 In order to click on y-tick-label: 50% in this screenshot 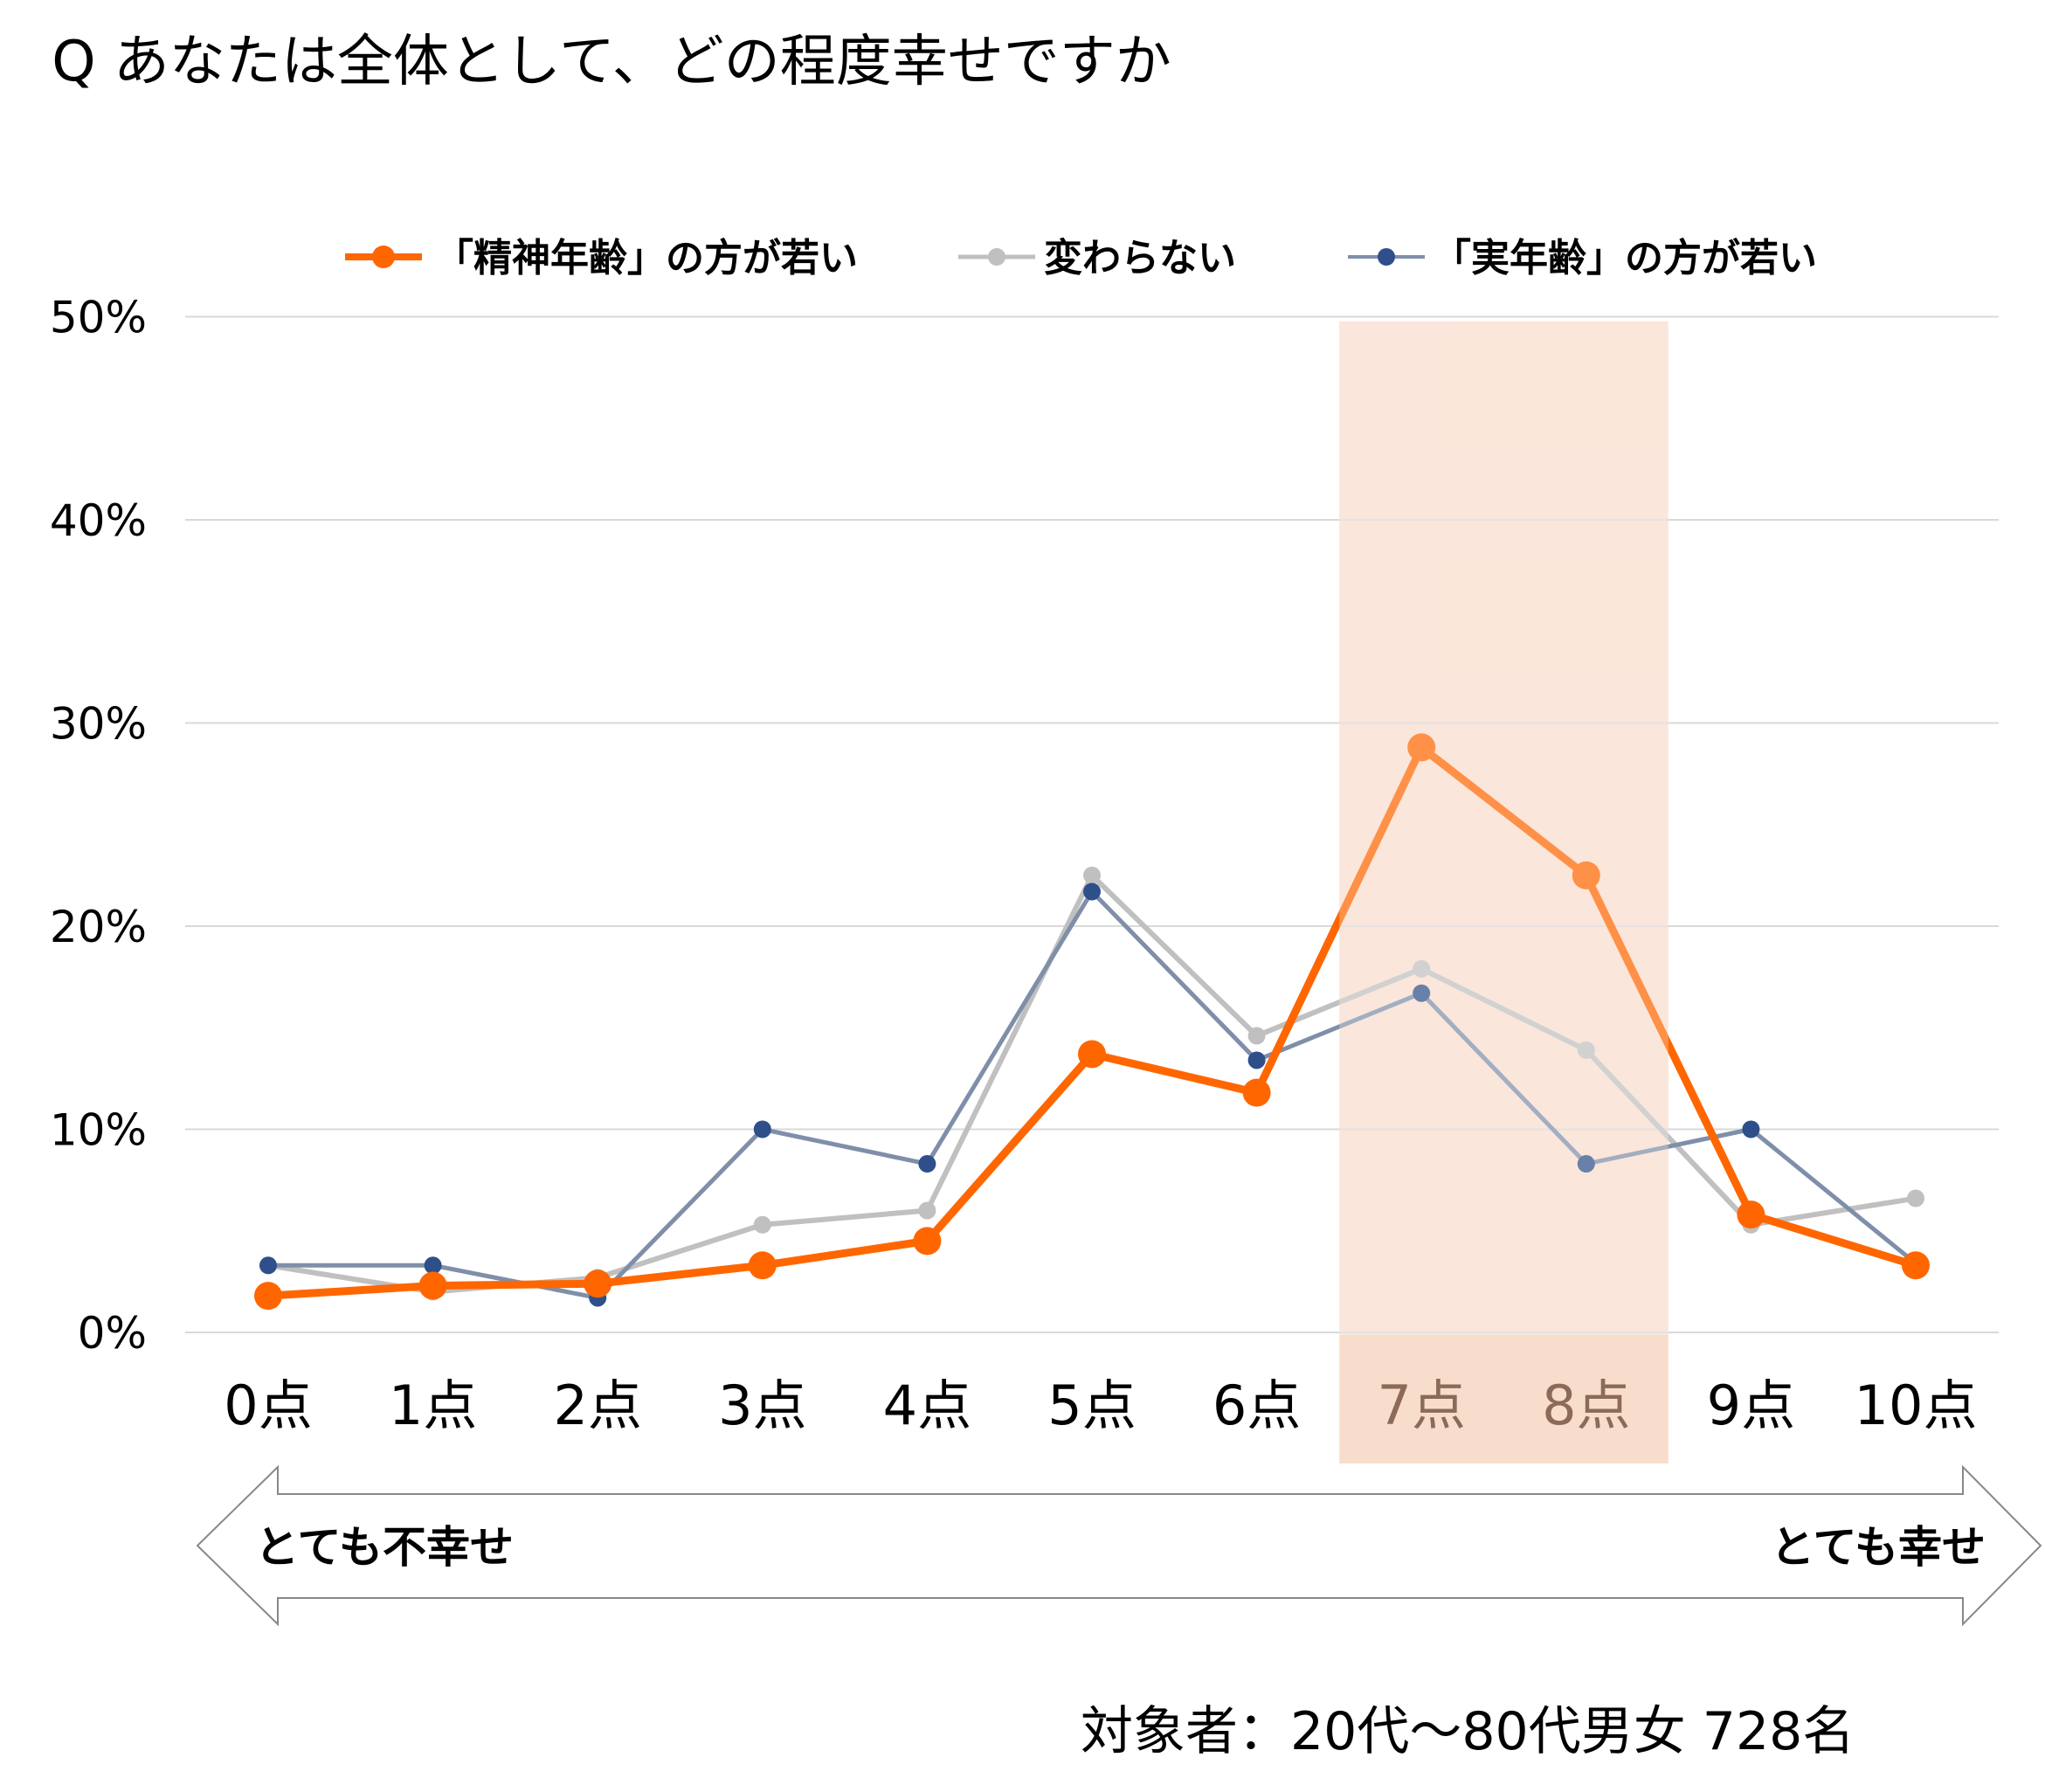, I will do `click(98, 318)`.